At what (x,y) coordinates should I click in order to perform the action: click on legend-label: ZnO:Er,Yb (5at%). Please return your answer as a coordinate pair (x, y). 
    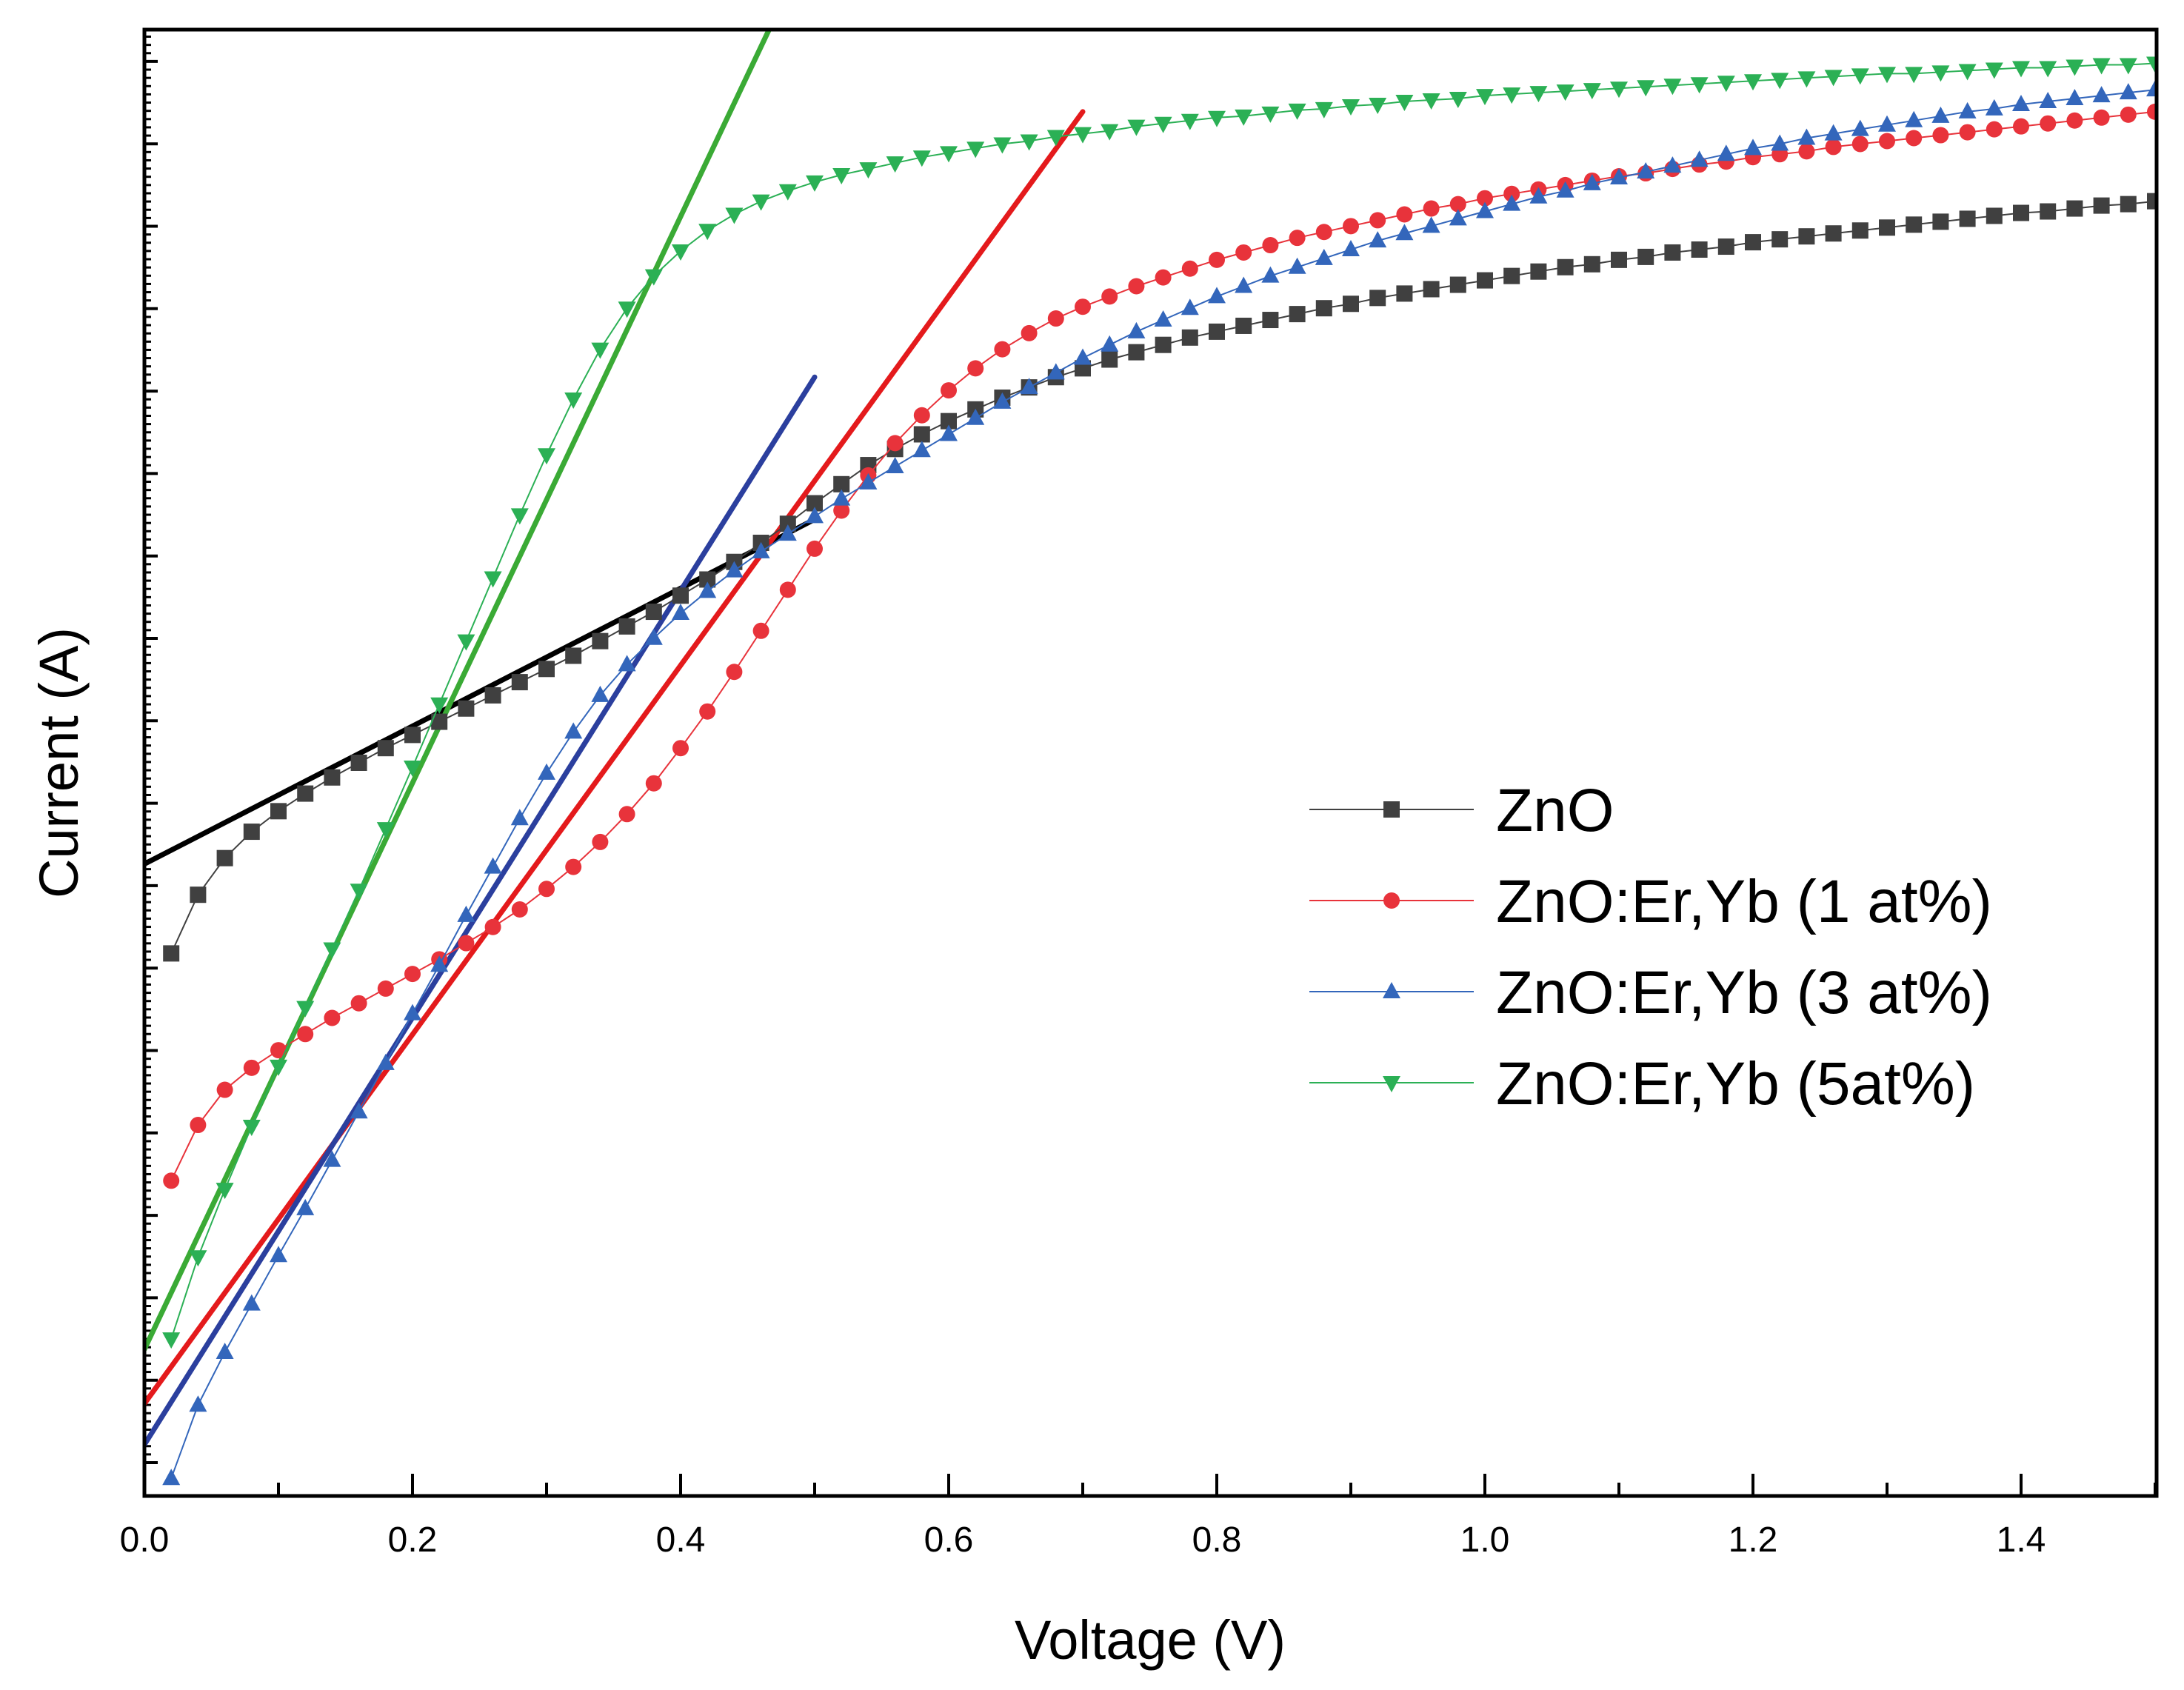
    Looking at the image, I should click on (1735, 1084).